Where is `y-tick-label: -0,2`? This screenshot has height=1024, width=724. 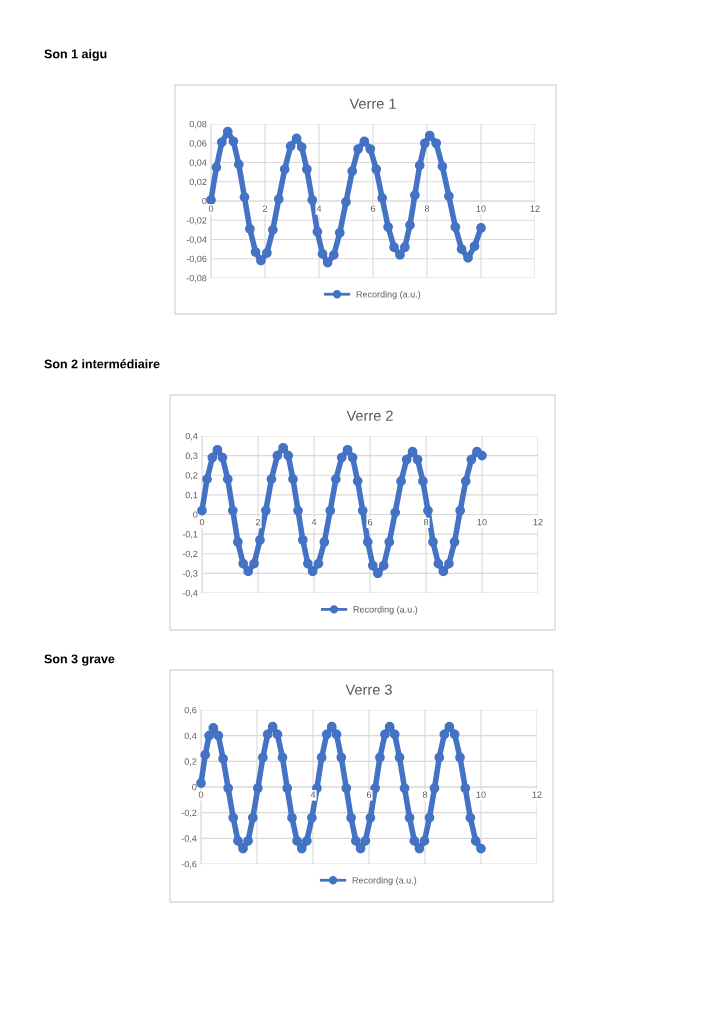
y-tick-label: -0,2 is located at coordinates (189, 813).